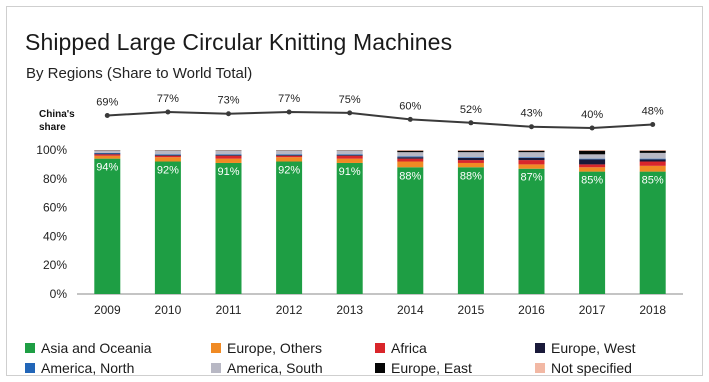 The width and height of the screenshot is (709, 382). What do you see at coordinates (401, 348) in the screenshot?
I see `legend-item: Africa` at bounding box center [401, 348].